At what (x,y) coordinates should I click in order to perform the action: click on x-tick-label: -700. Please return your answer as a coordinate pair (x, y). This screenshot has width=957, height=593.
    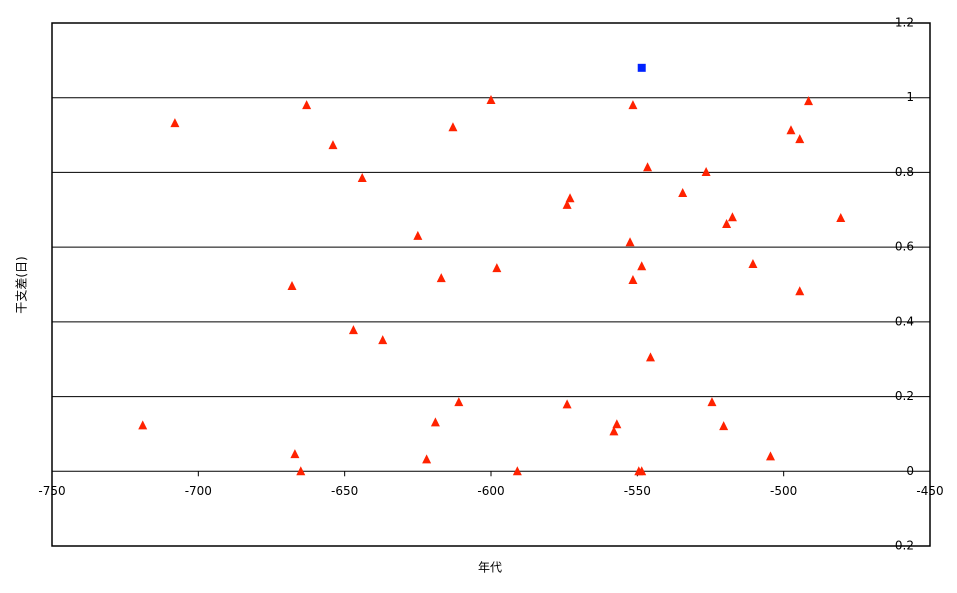
    Looking at the image, I should click on (198, 491).